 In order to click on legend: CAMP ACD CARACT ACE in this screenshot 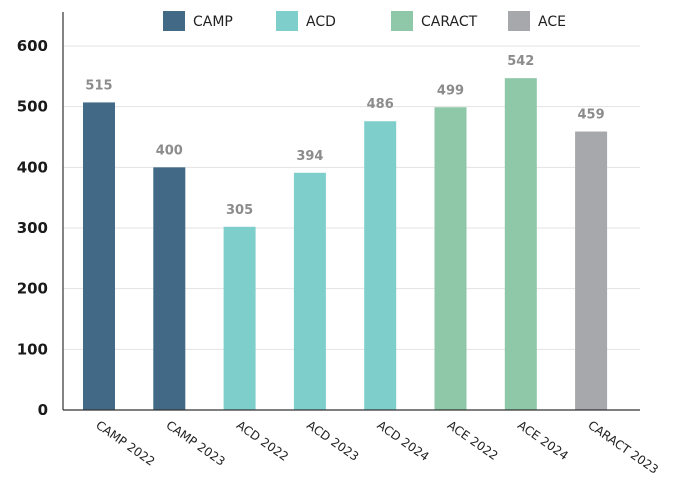, I will do `click(364, 21)`.